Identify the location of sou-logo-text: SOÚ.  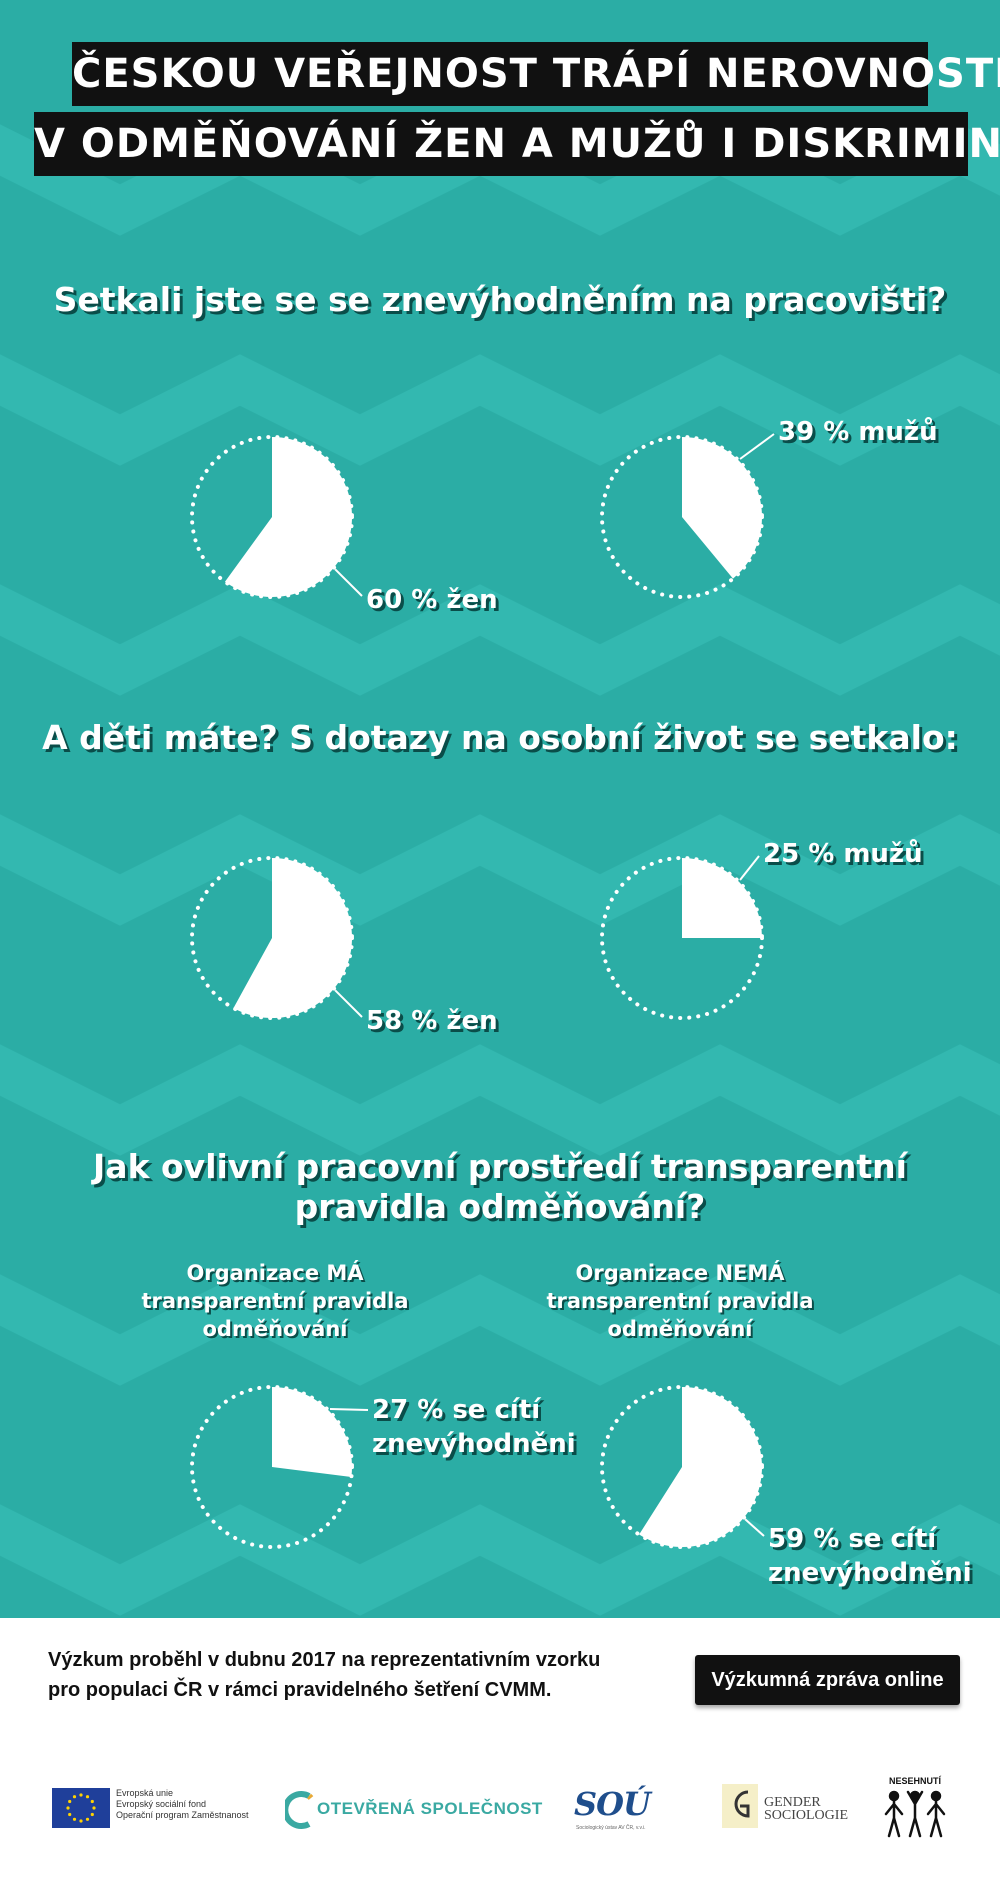
(612, 1804).